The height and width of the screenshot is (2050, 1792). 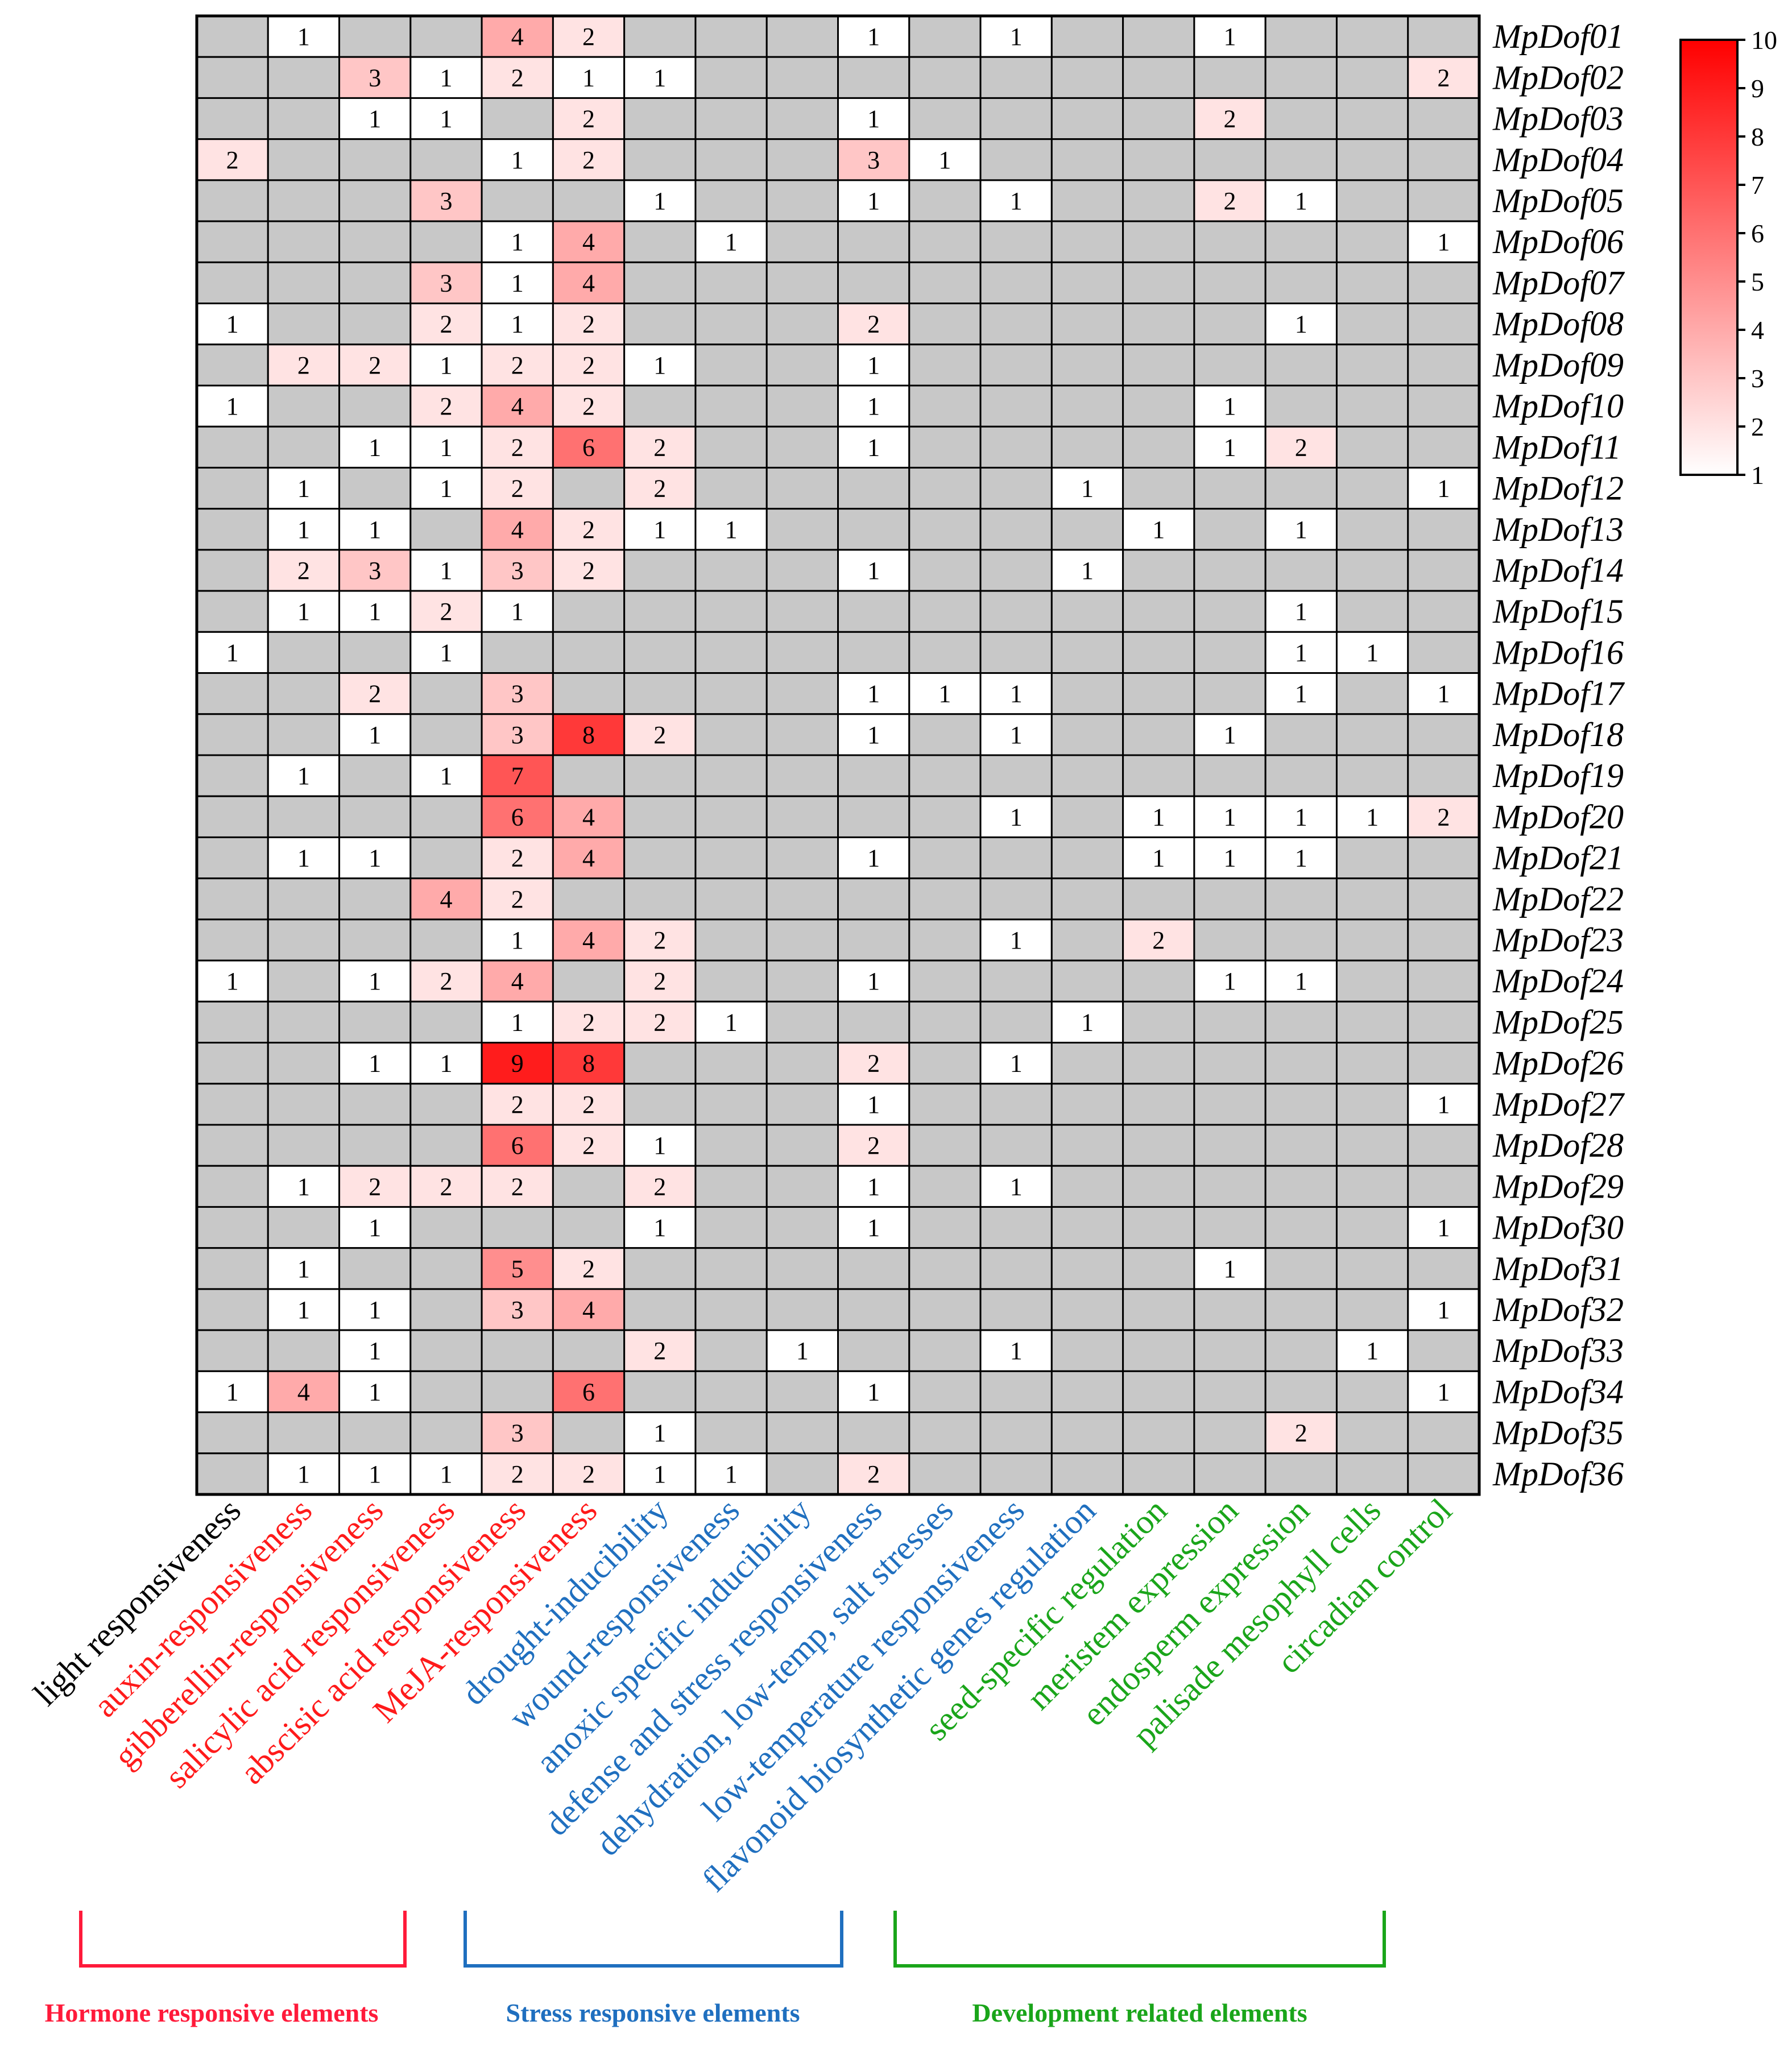 I want to click on row-label: MpDof23, so click(x=1558, y=940).